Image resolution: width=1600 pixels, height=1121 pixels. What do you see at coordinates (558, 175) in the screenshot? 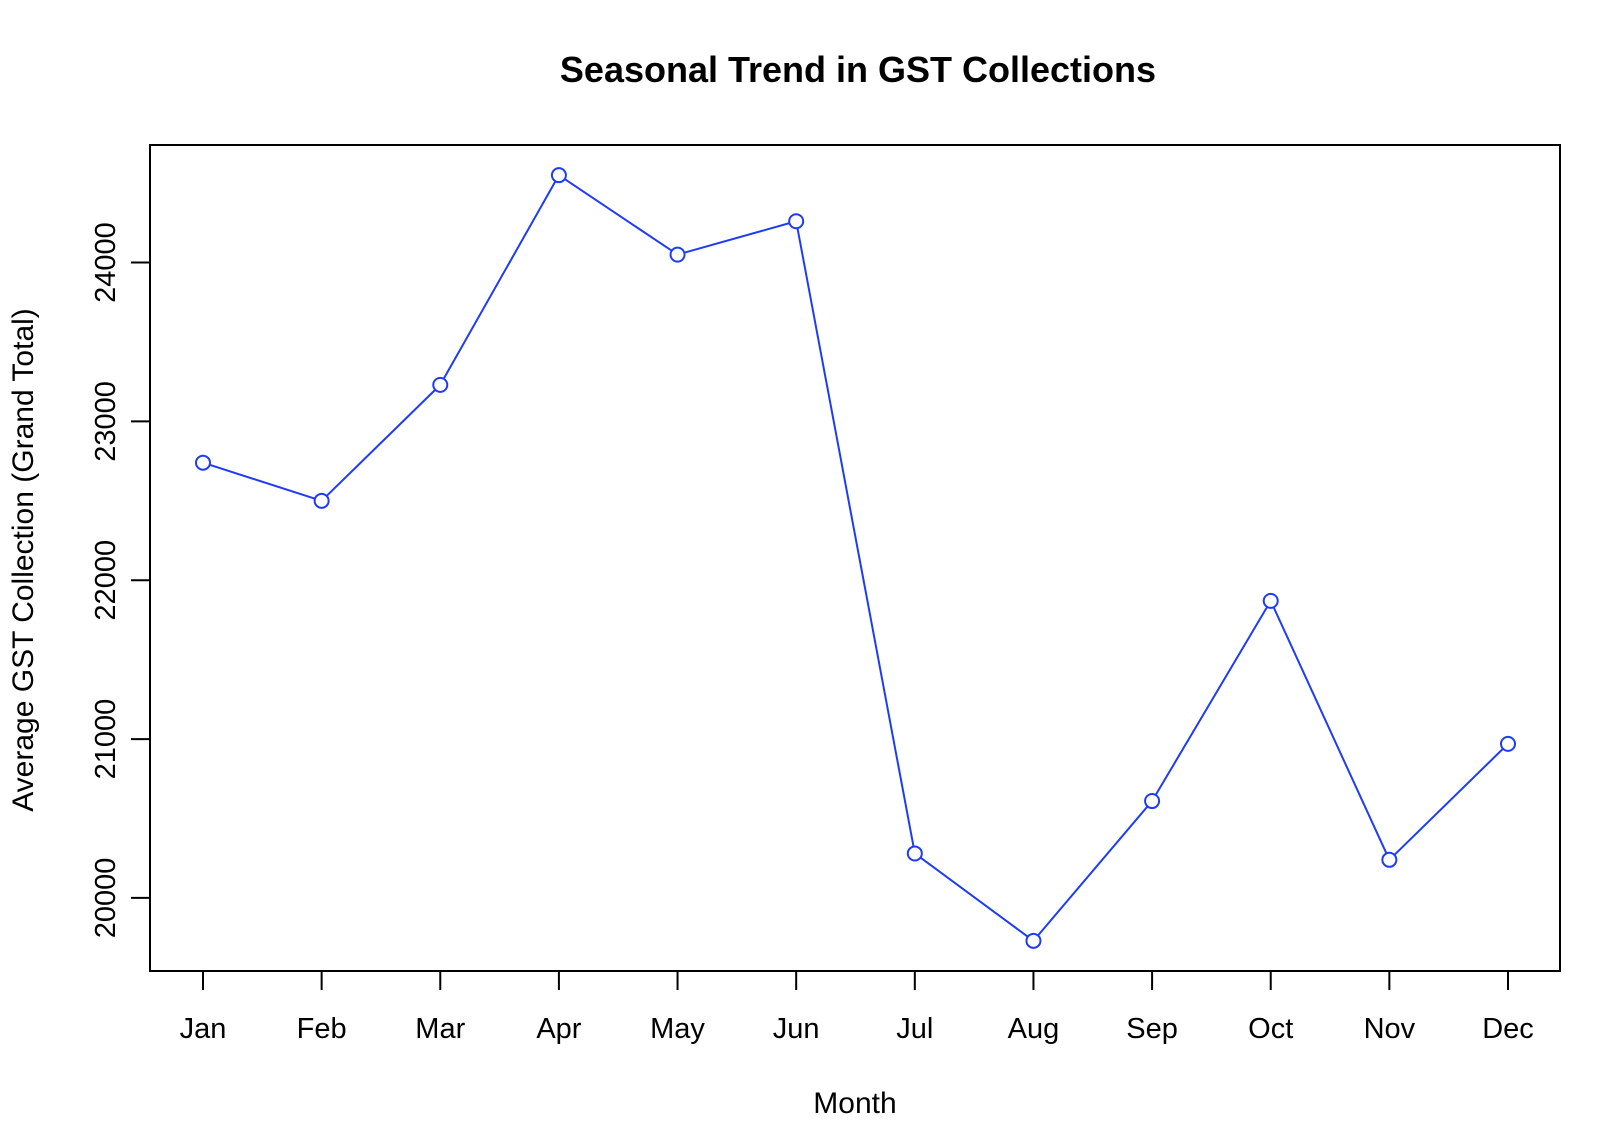
I see `data-point-apr` at bounding box center [558, 175].